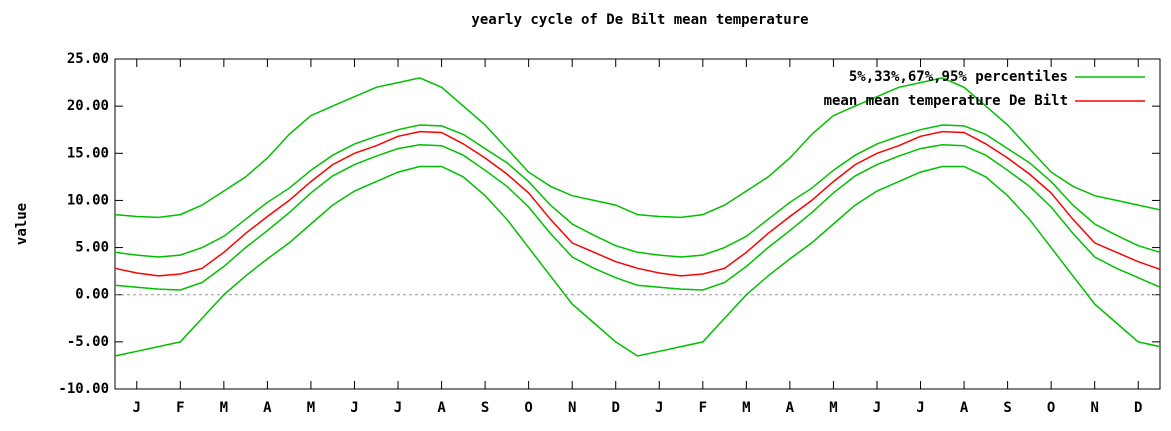 The height and width of the screenshot is (431, 1171). Describe the element at coordinates (83, 389) in the screenshot. I see `y-tick-label: -10.00` at that location.